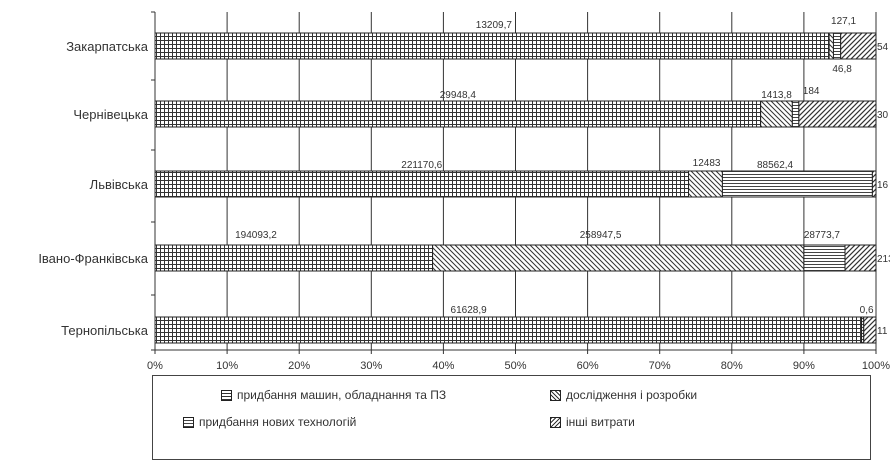  I want to click on data-label: 61628,9, so click(469, 310).